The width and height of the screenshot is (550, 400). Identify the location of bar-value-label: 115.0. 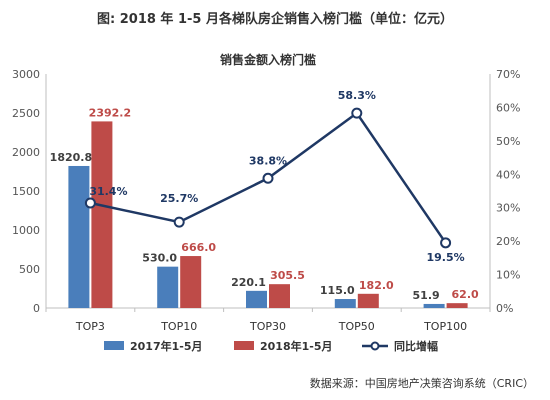
(337, 290).